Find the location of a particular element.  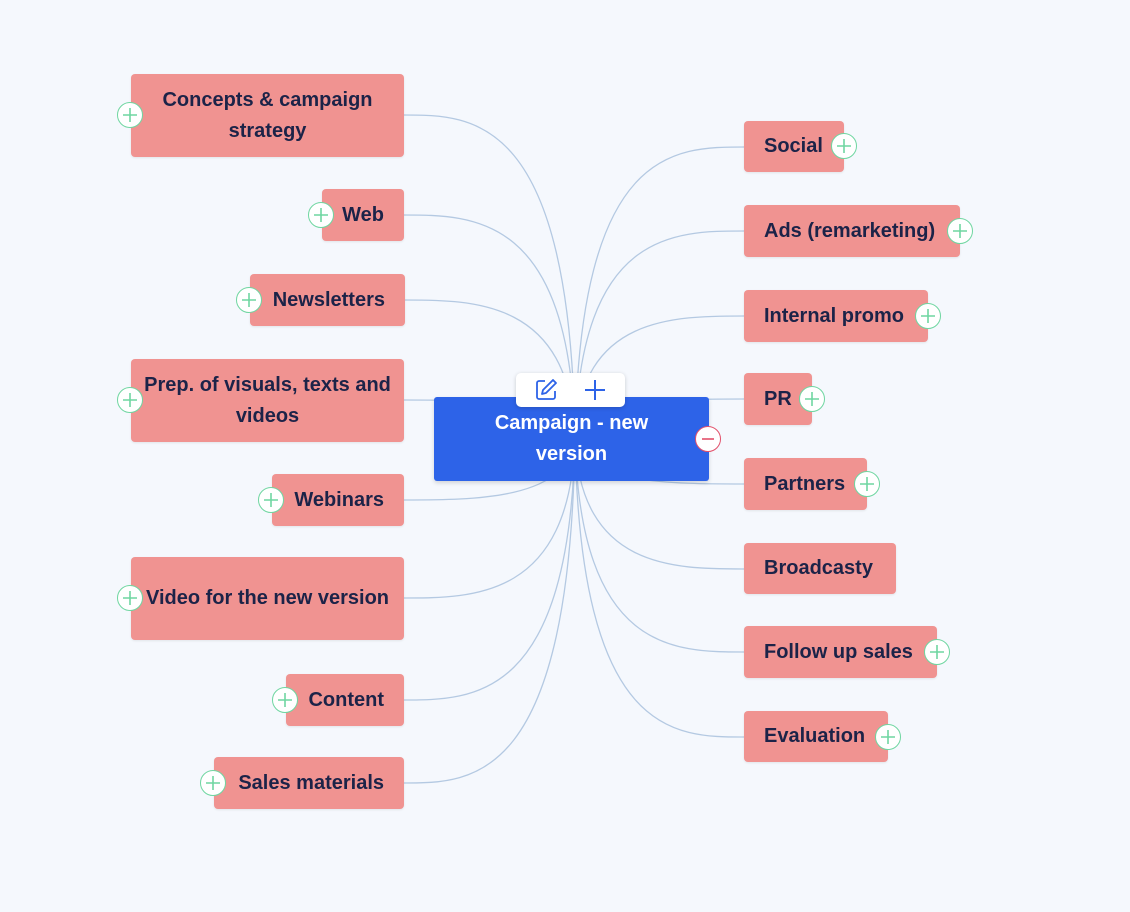

root-node: Campaign - new version is located at coordinates (571, 439).